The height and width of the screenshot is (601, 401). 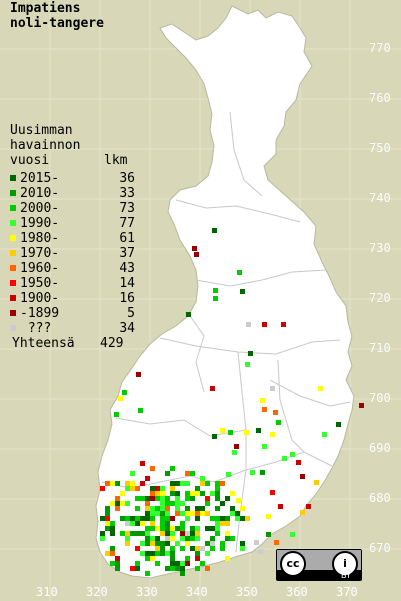 I want to click on species-title: Impatiens noli-tangere, so click(x=57, y=16).